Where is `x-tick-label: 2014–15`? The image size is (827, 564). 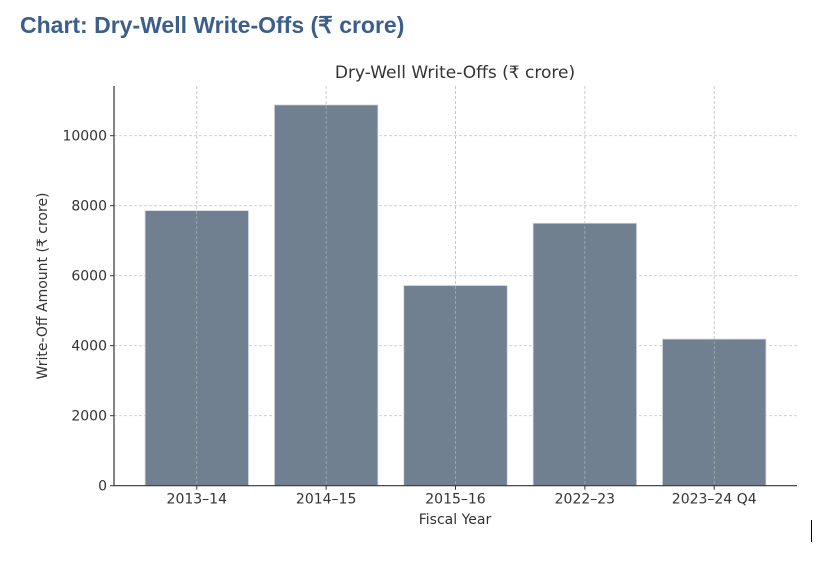 x-tick-label: 2014–15 is located at coordinates (326, 500).